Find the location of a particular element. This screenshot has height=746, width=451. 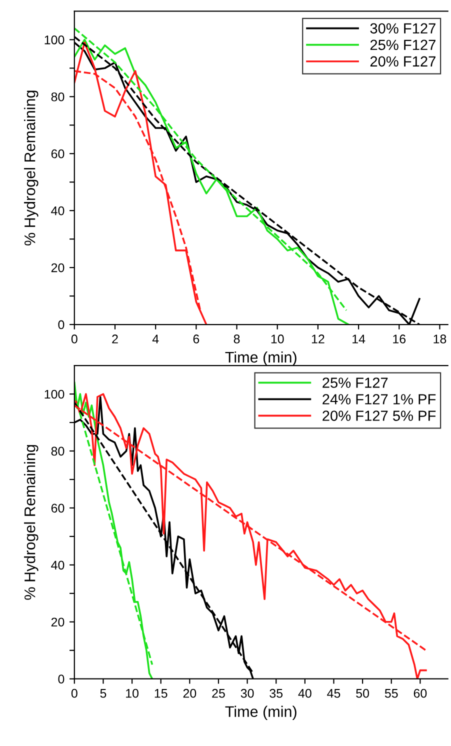

x-tick-label: 30 is located at coordinates (247, 693).